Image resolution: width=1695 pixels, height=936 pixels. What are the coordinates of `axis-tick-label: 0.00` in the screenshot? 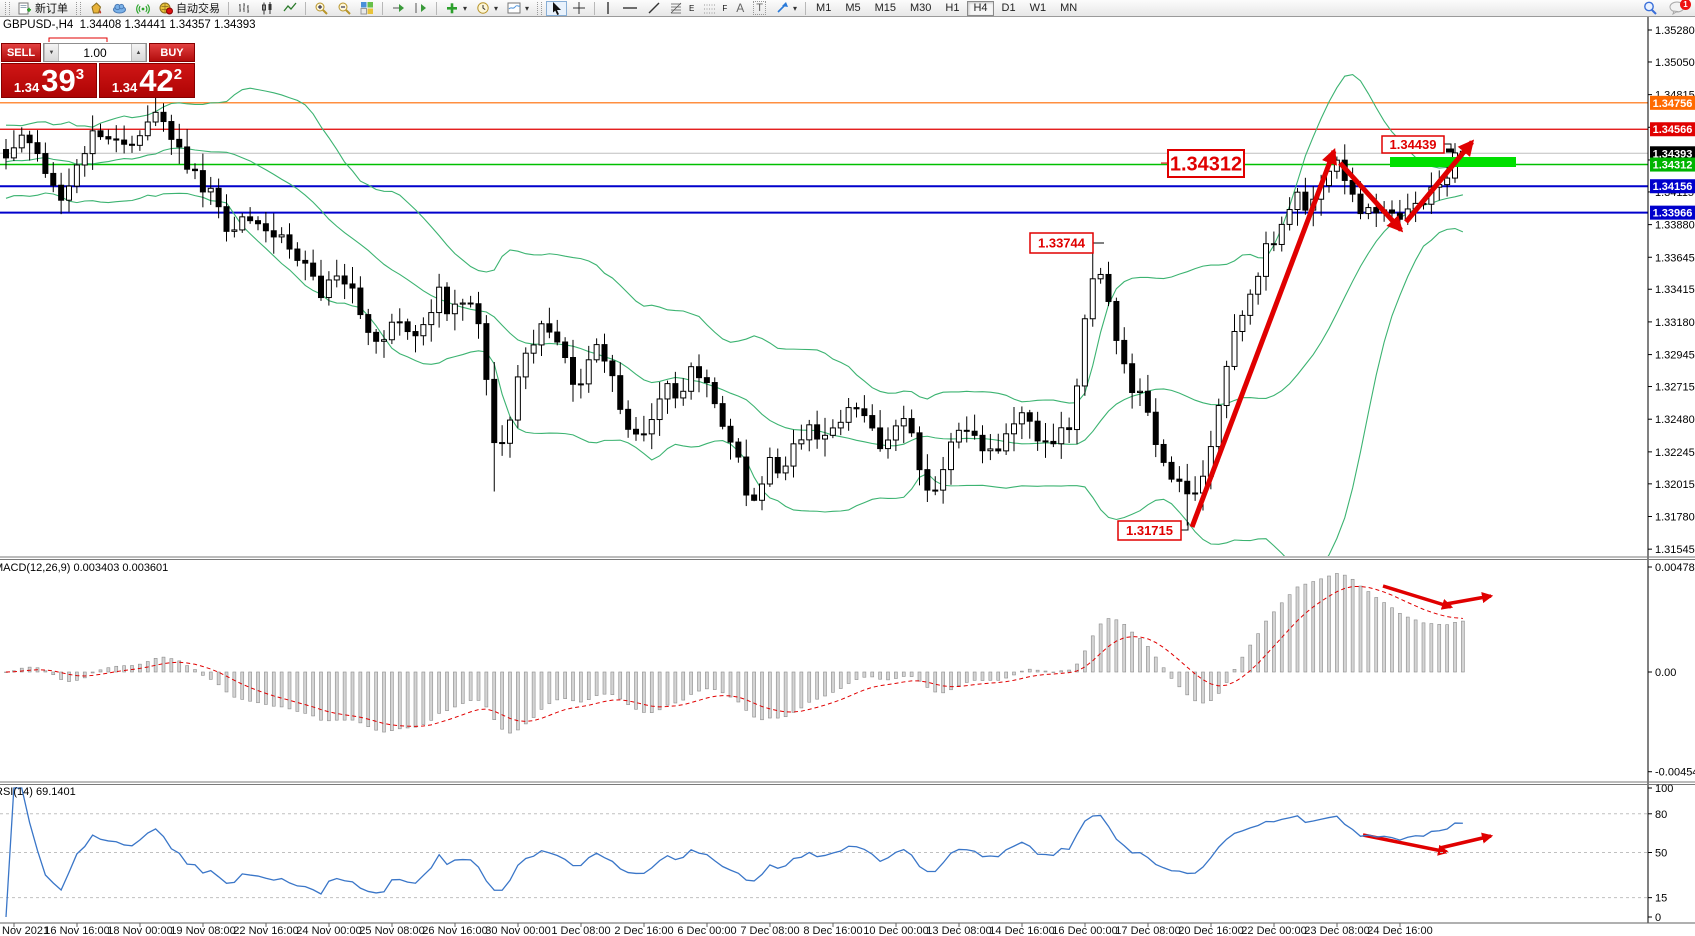 It's located at (1665, 673).